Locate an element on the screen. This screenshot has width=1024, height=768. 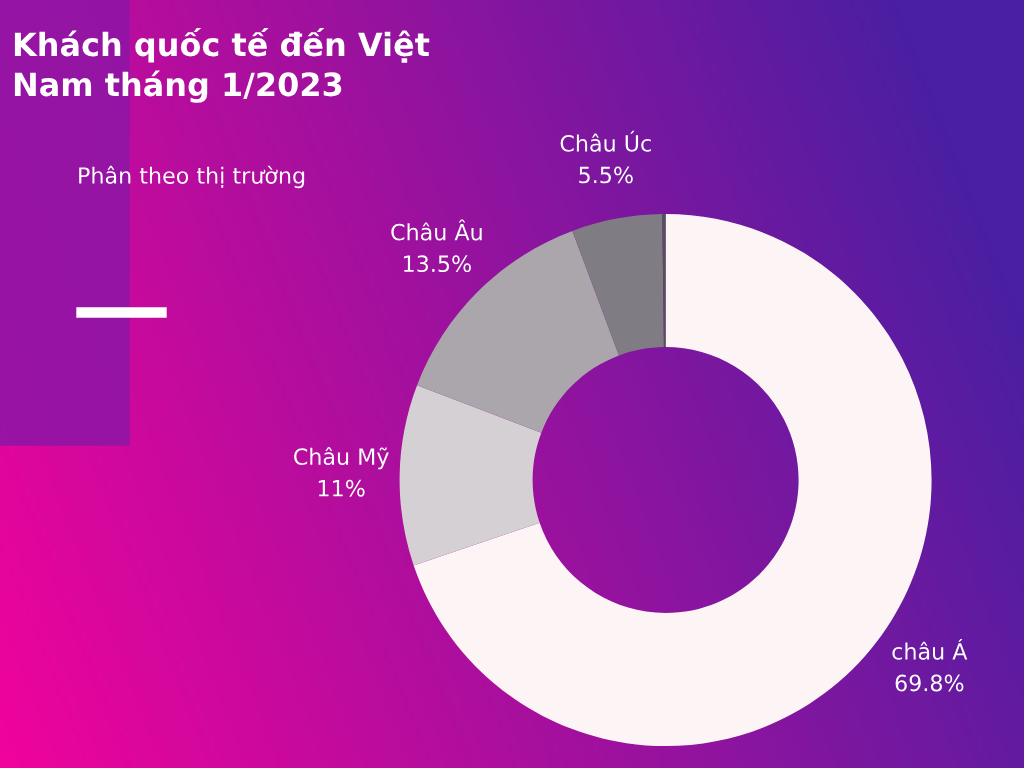
slice-label: Châu Âu is located at coordinates (436, 230).